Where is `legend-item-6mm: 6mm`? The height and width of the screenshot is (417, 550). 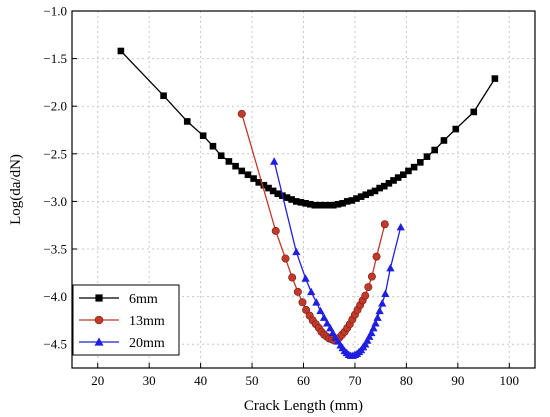 legend-item-6mm: 6mm is located at coordinates (118, 299).